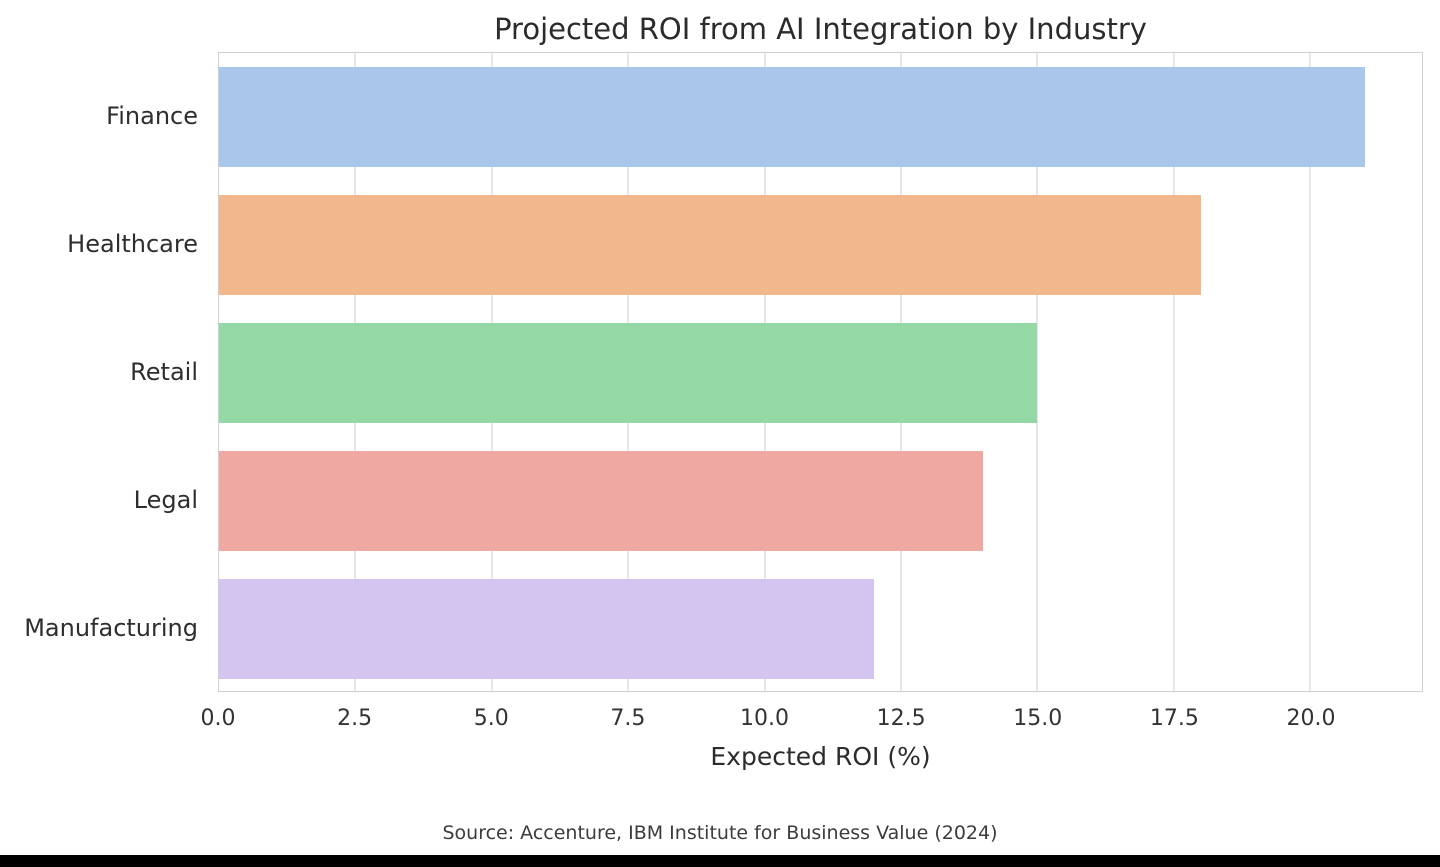 The height and width of the screenshot is (867, 1440). I want to click on y-tick-label-retail: Retail, so click(164, 372).